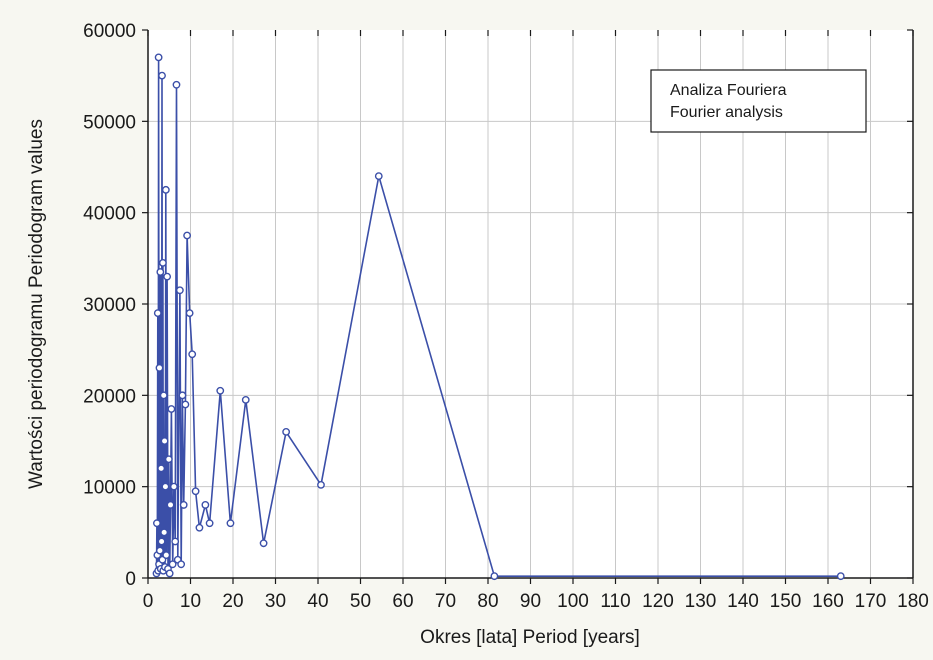 The image size is (933, 660). What do you see at coordinates (743, 601) in the screenshot?
I see `x-tick-label: 140` at bounding box center [743, 601].